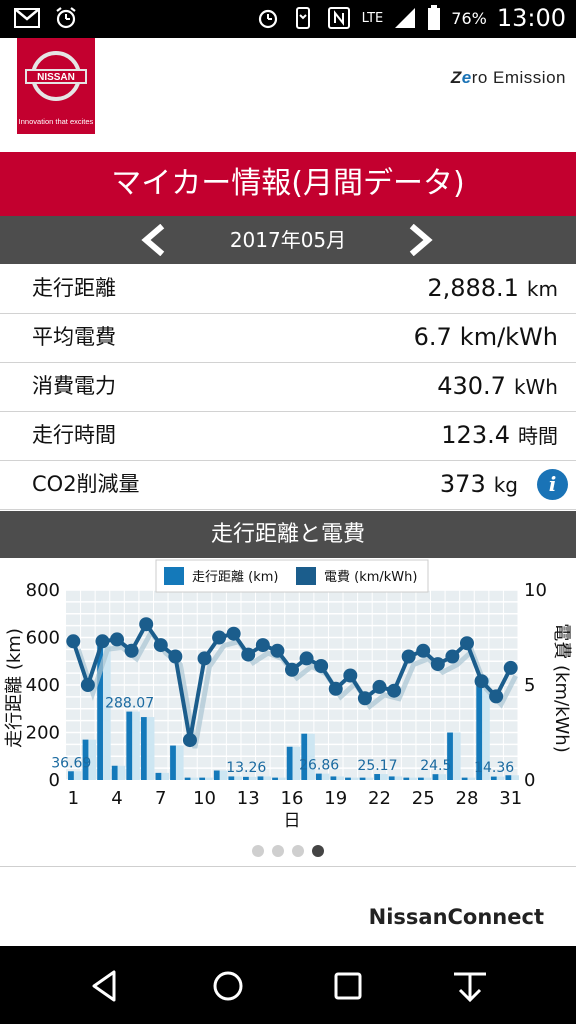  I want to click on nissan-emblem-icon: NISSAN, so click(56, 76).